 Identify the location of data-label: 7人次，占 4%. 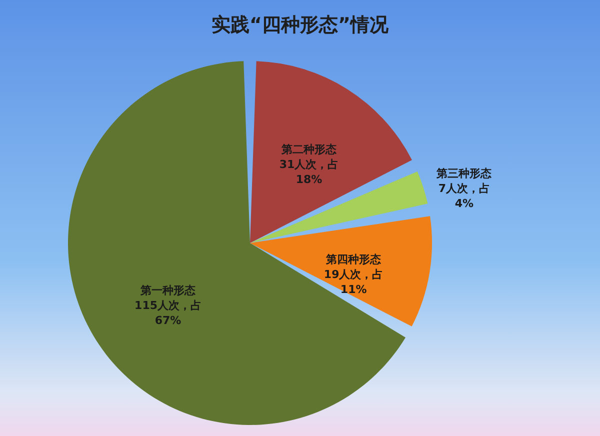
(464, 196).